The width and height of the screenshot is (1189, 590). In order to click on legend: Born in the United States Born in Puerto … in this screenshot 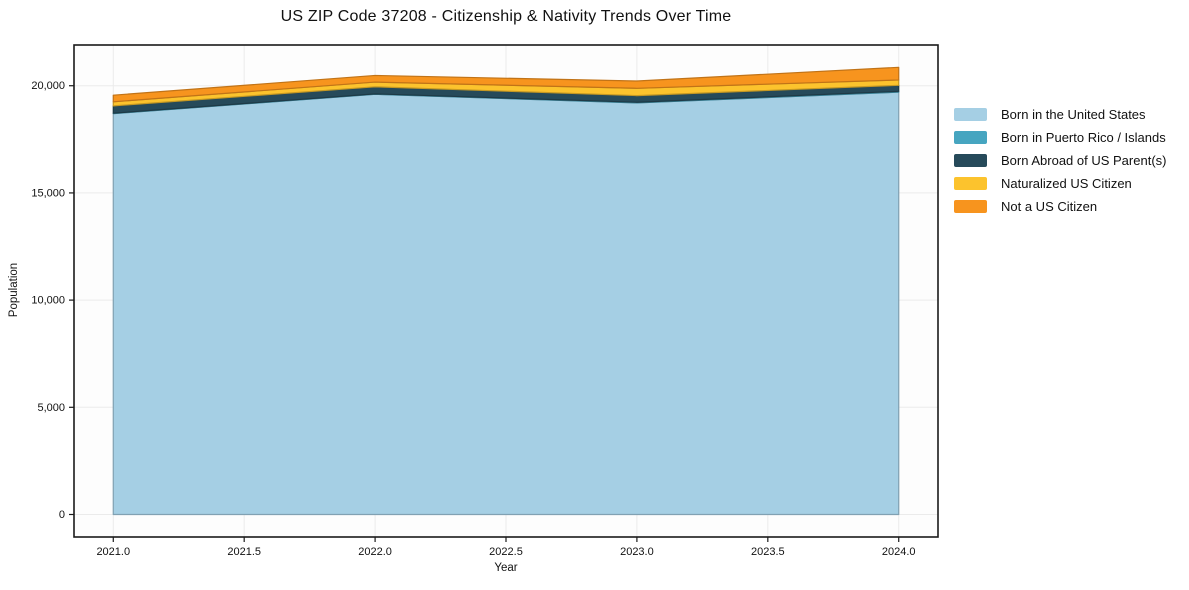, I will do `click(1060, 160)`.